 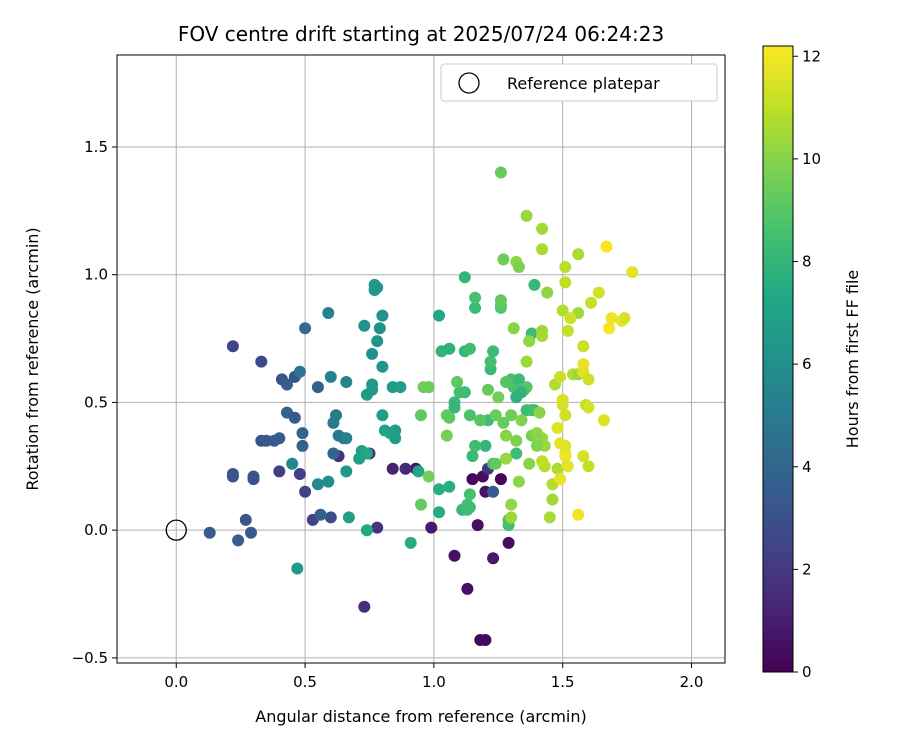 What do you see at coordinates (811, 56) in the screenshot?
I see `colorbar-tick-label: 12` at bounding box center [811, 56].